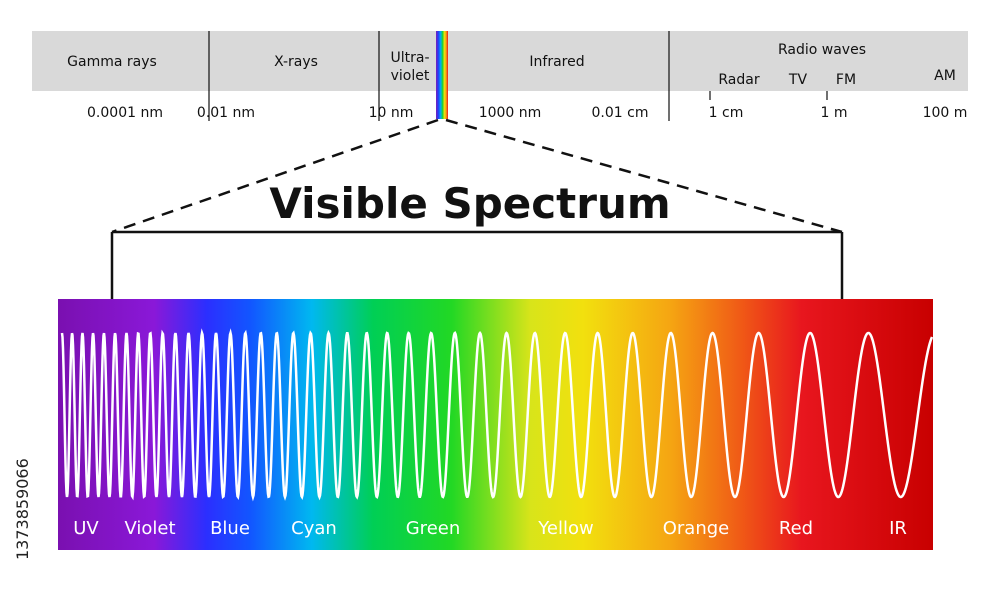 The width and height of the screenshot is (1000, 611). What do you see at coordinates (798, 80) in the screenshot?
I see `radio-sub-tv: TV` at bounding box center [798, 80].